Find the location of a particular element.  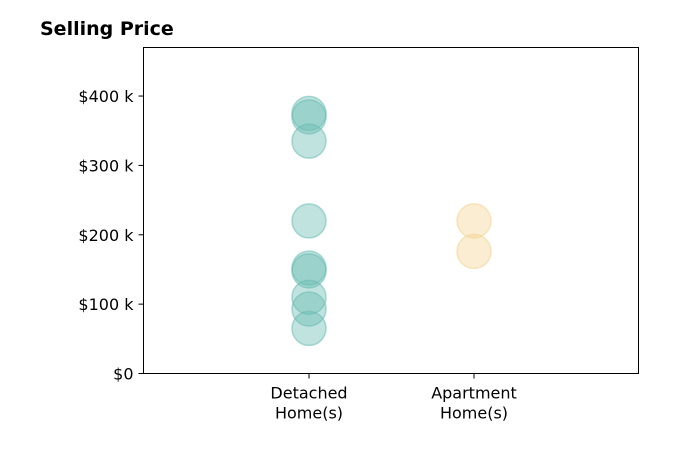

y-tick-label: $200 k is located at coordinates (106, 235).